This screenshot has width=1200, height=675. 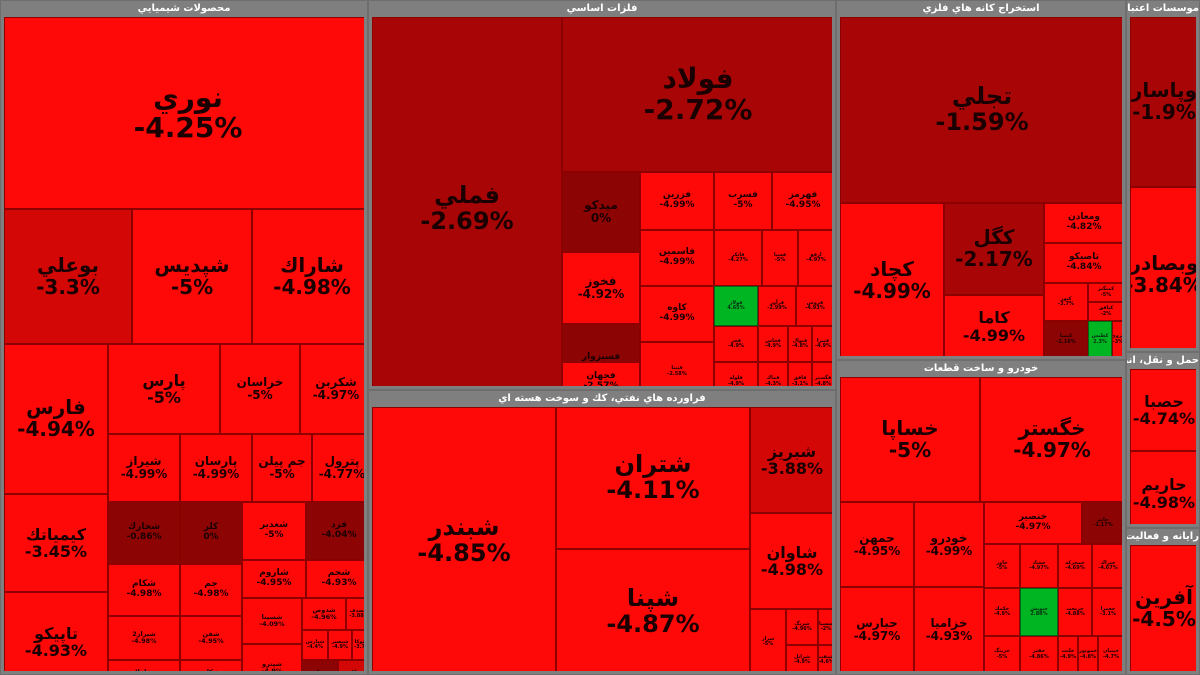 I want to click on heatmap-tile: كاوه -4.99%, so click(x=677, y=314).